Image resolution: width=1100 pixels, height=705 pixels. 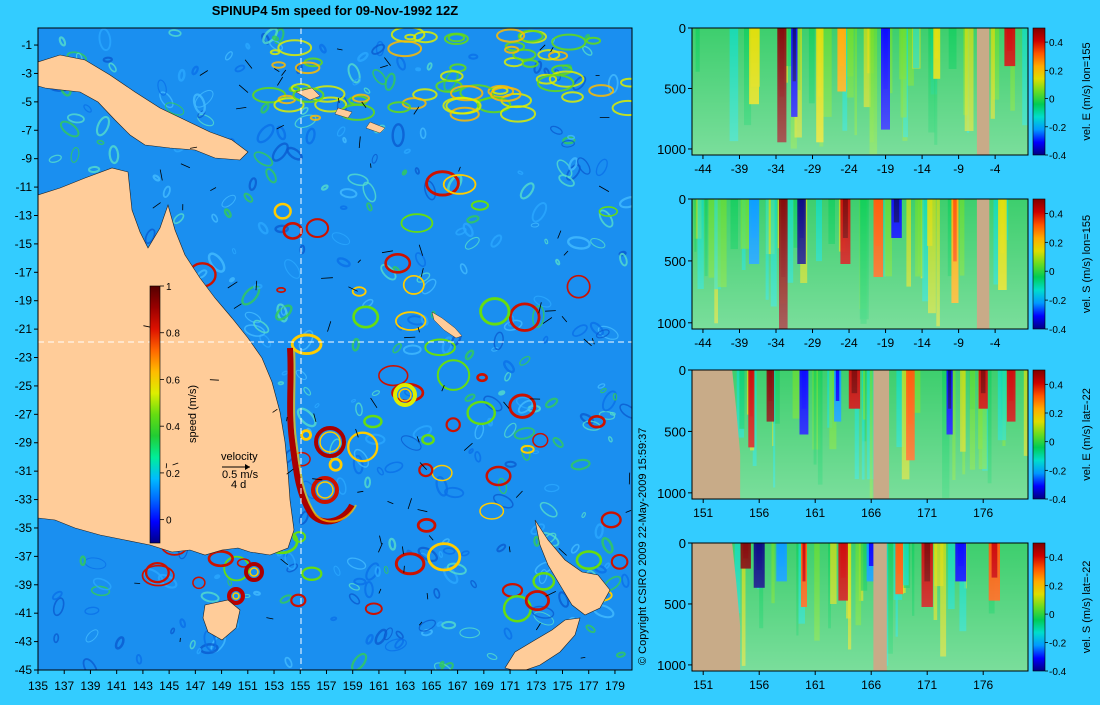 What do you see at coordinates (24, 215) in the screenshot?
I see `map-y-tick-label: -13` at bounding box center [24, 215].